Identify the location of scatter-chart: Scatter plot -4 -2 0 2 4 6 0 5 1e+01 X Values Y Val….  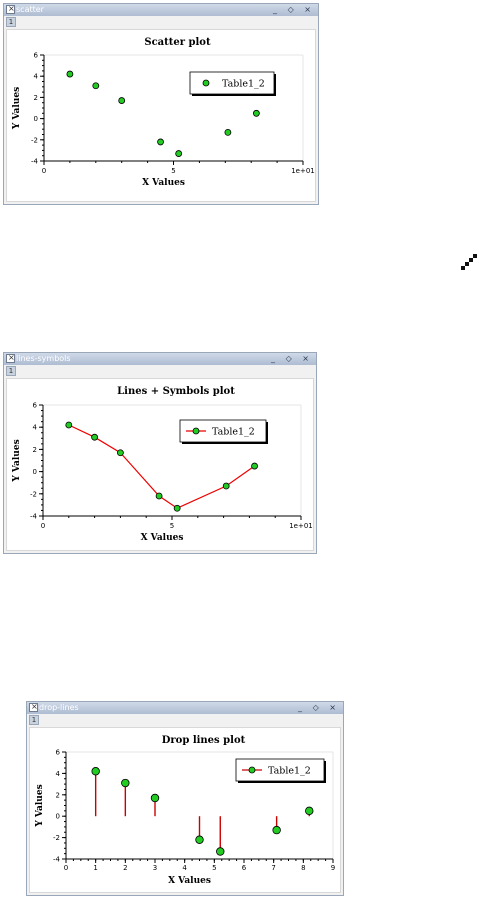
(163, 112).